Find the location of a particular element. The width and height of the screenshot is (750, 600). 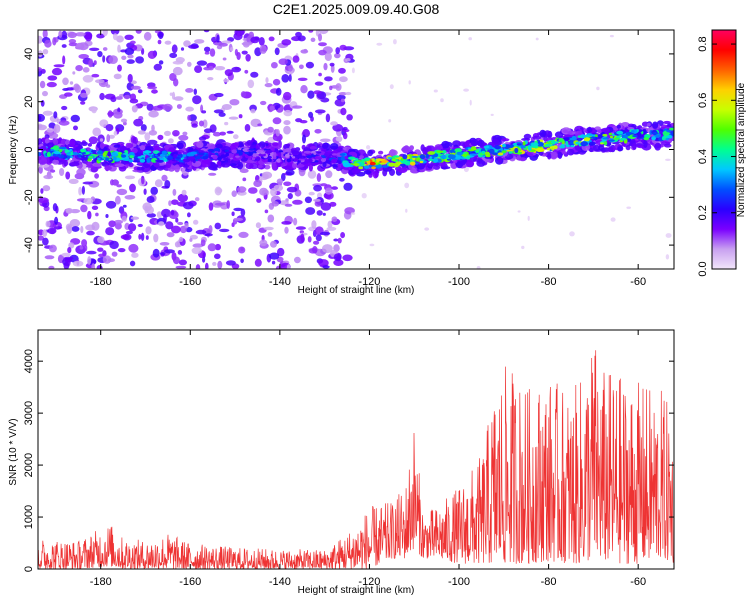

y-tick-label: -20 is located at coordinates (29, 197).